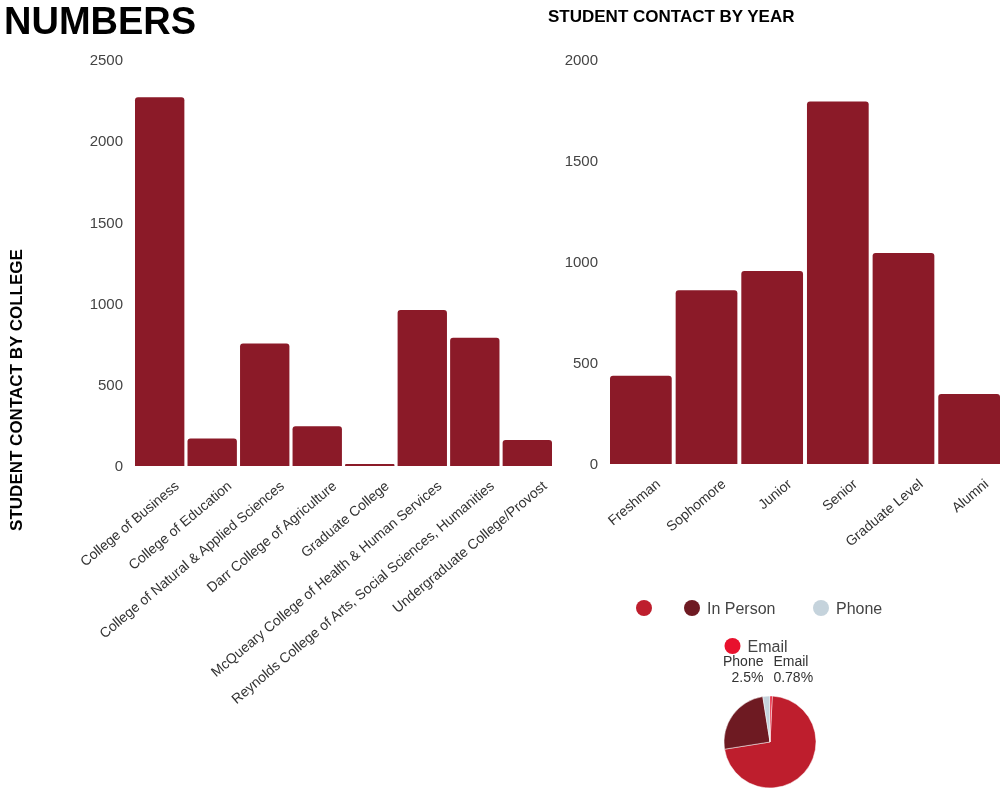 Image resolution: width=1005 pixels, height=796 pixels. I want to click on slice-label: Email, so click(791, 661).